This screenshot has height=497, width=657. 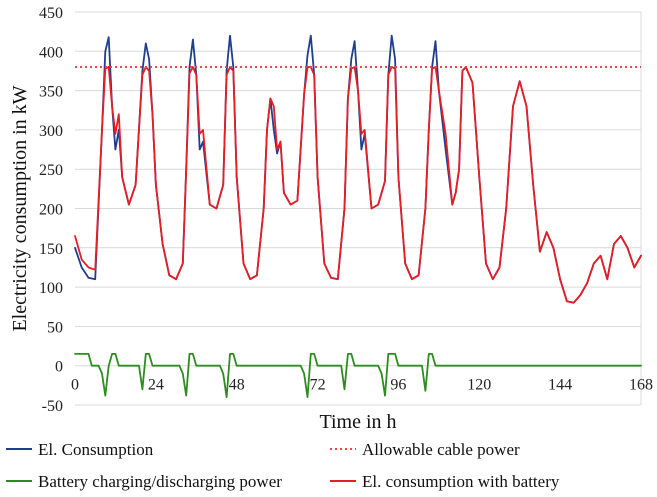 I want to click on y-tick-labels: -50 0 50 100 150 200 250 300 350 400 450, so click(x=51, y=210).